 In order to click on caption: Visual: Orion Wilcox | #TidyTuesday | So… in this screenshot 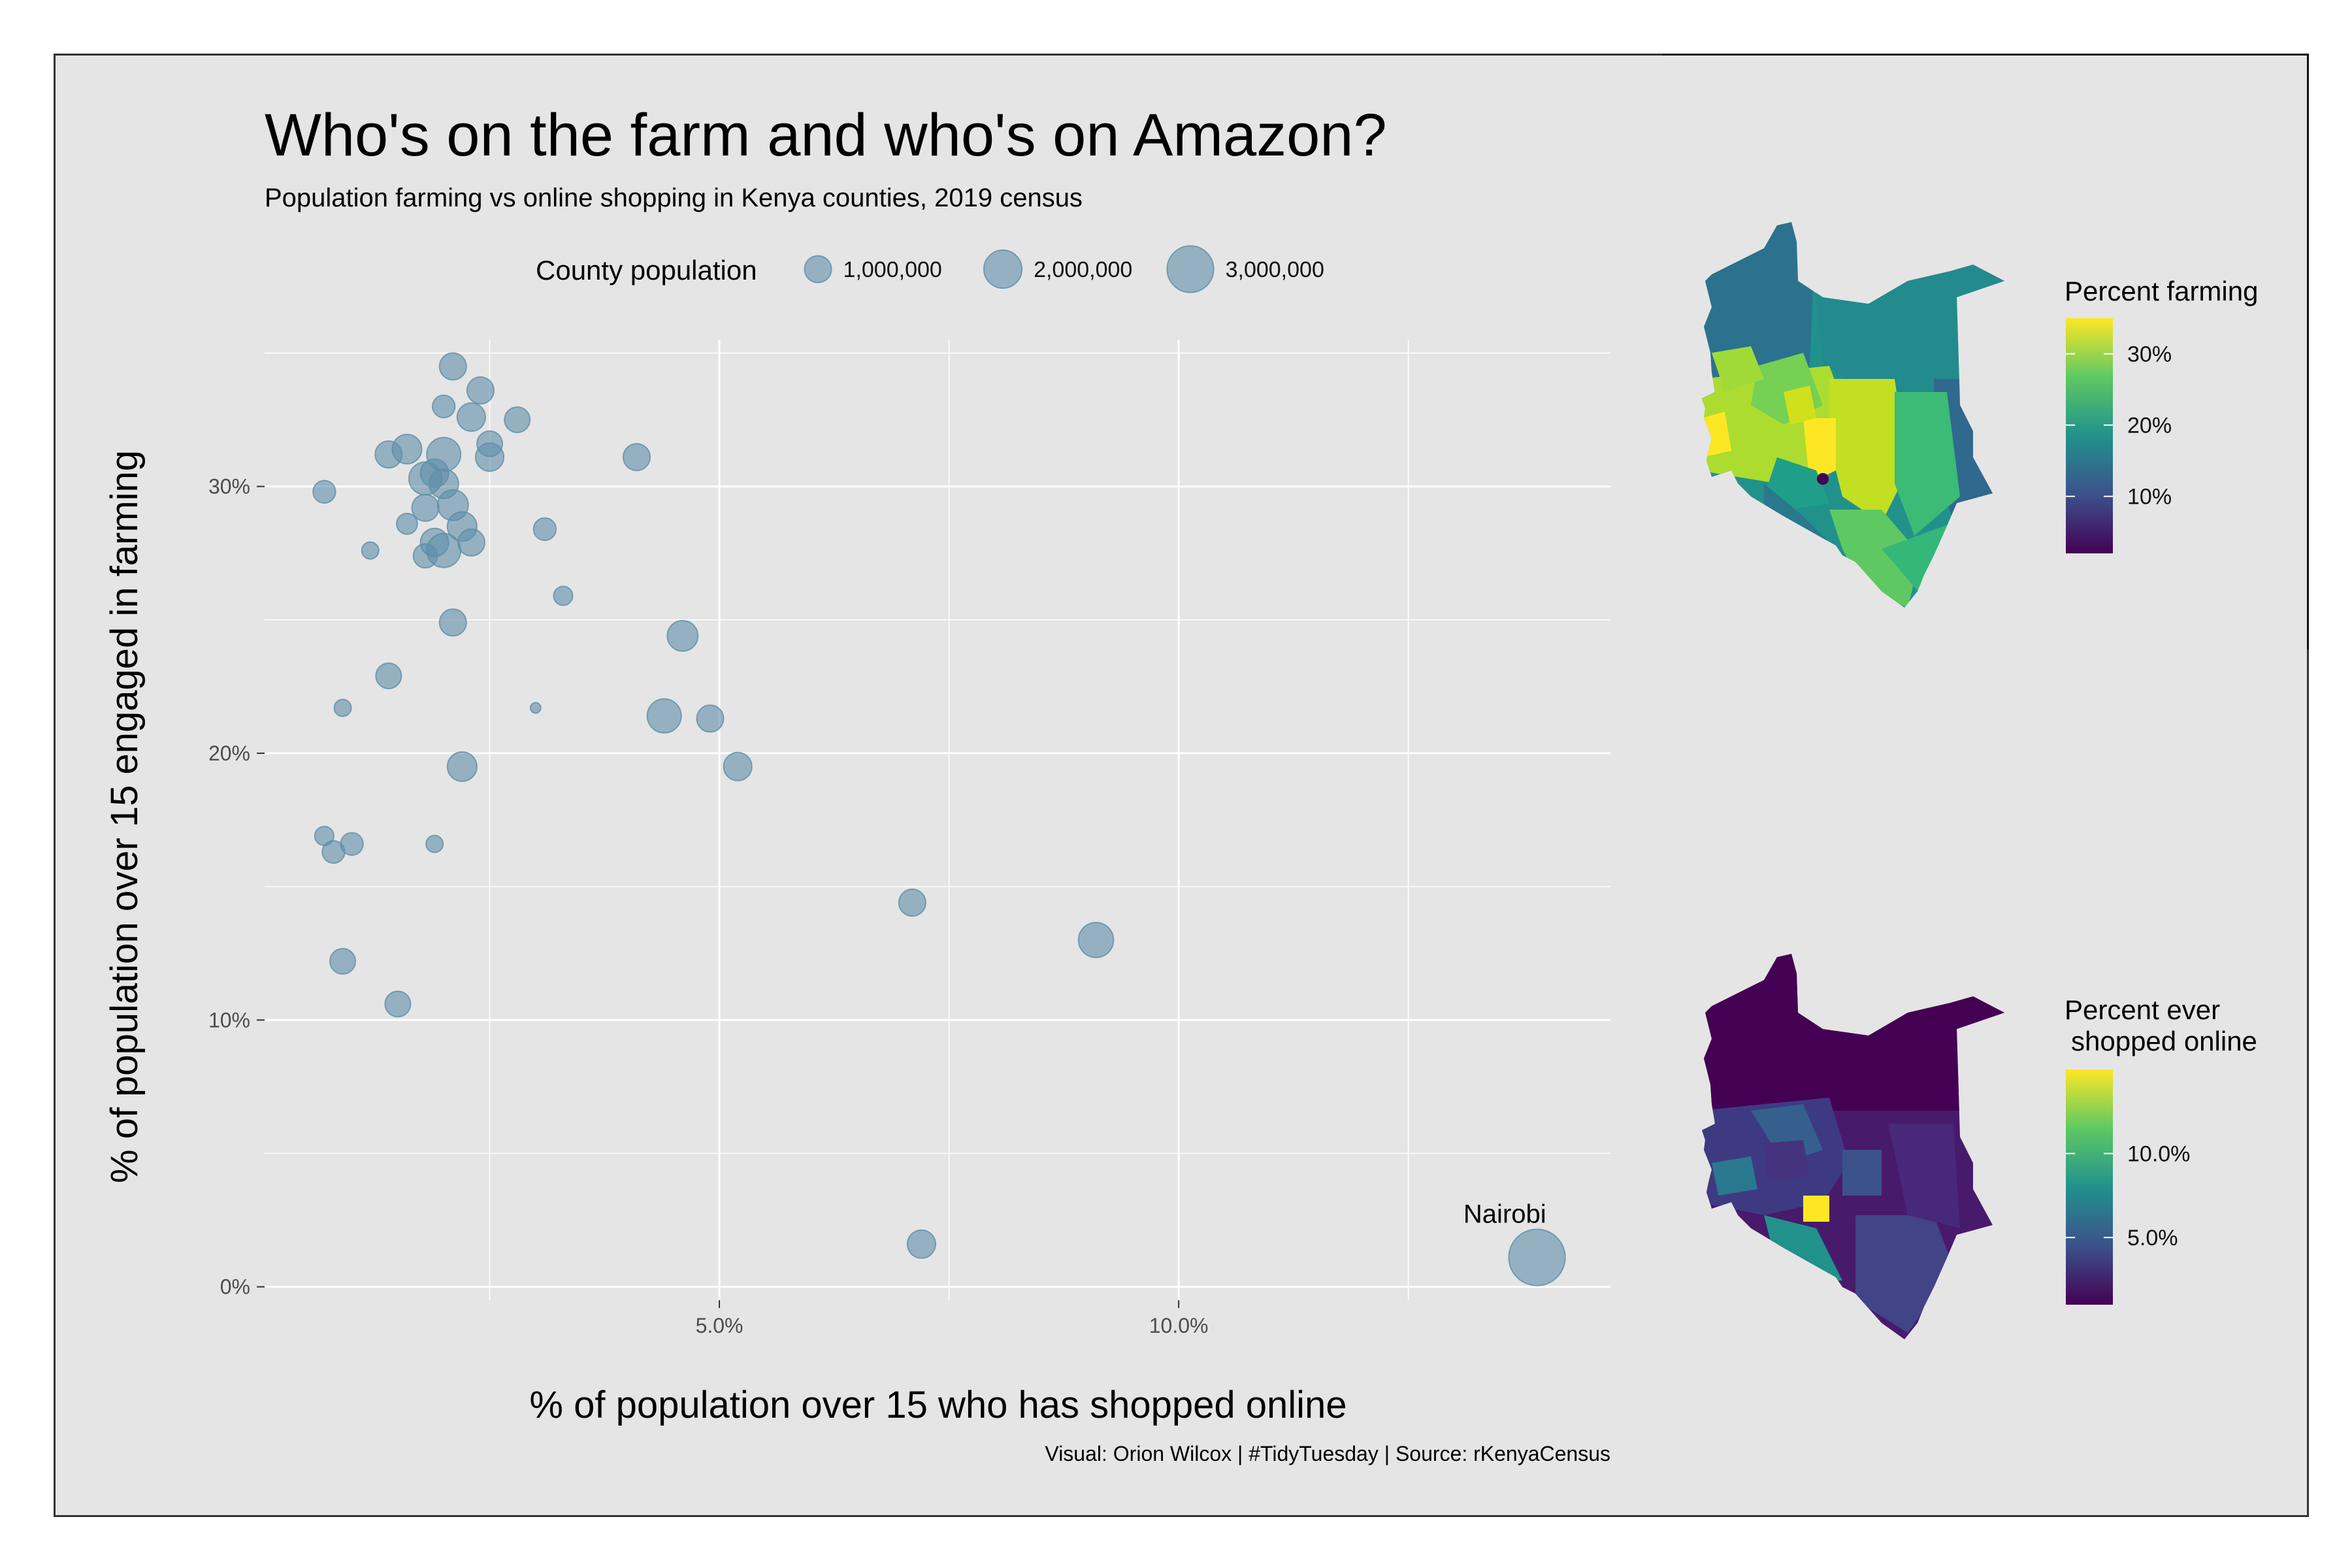, I will do `click(1327, 1453)`.